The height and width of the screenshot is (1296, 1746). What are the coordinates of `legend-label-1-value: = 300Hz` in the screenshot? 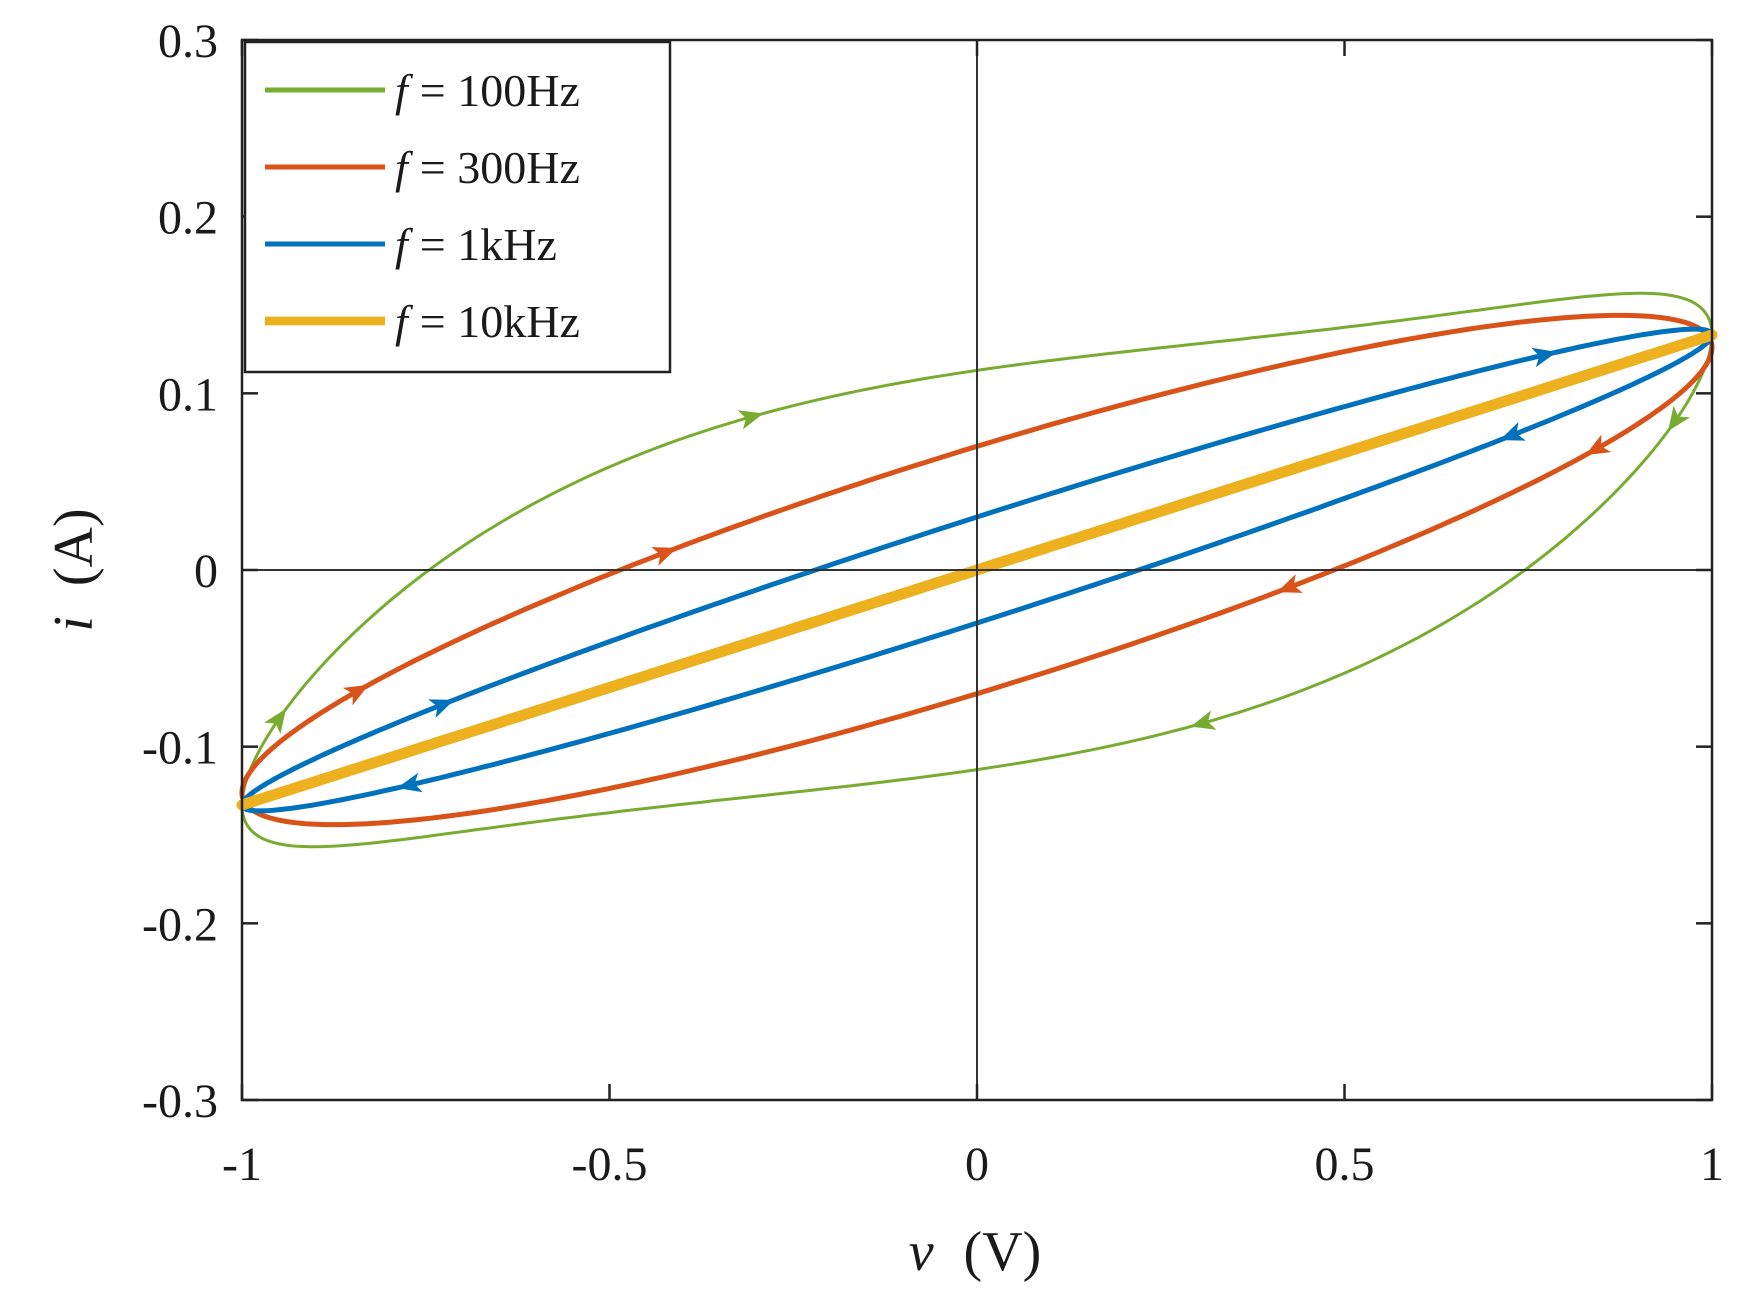 It's located at (500, 167).